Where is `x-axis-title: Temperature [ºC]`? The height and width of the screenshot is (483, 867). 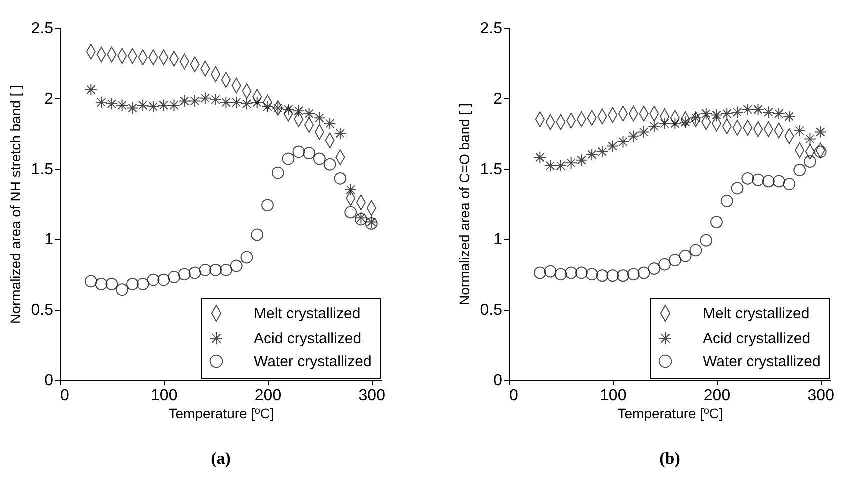 x-axis-title: Temperature [ºC] is located at coordinates (671, 414).